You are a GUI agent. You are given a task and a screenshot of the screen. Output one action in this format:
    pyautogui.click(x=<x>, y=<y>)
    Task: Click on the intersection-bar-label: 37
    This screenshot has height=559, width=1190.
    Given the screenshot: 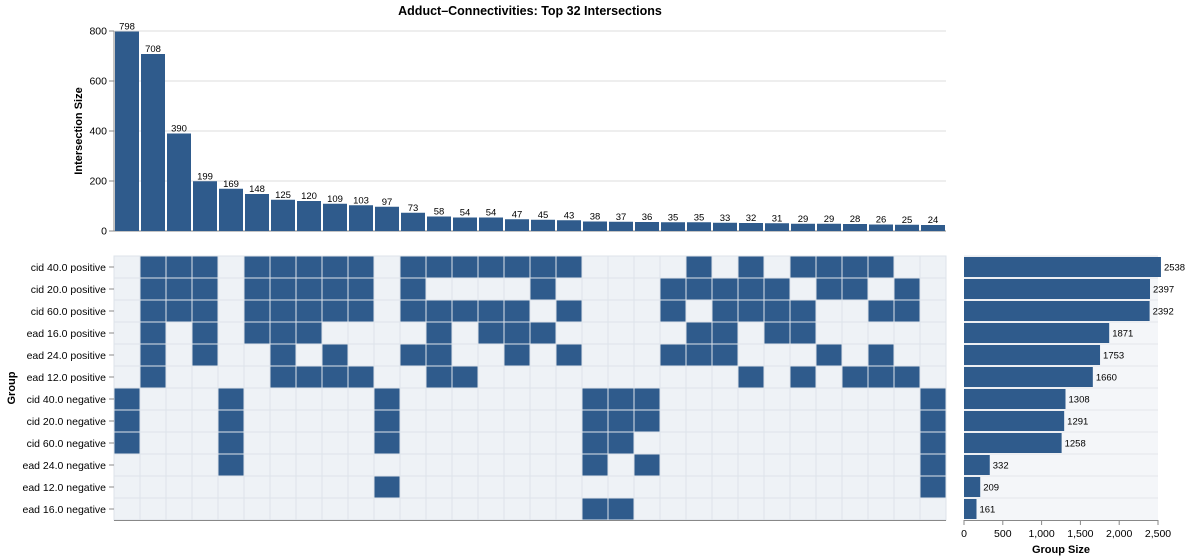 What is the action you would take?
    pyautogui.click(x=621, y=217)
    